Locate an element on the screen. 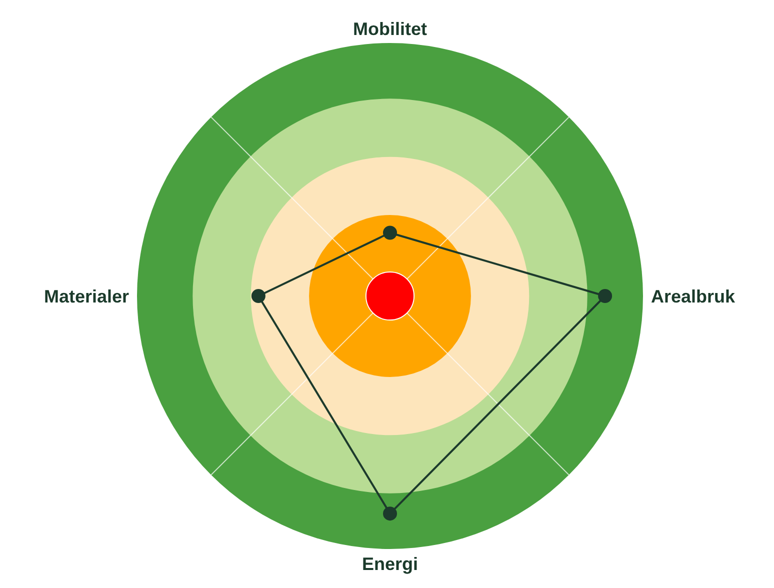 This screenshot has height=588, width=774. spoke-label: Mobilitet is located at coordinates (390, 29).